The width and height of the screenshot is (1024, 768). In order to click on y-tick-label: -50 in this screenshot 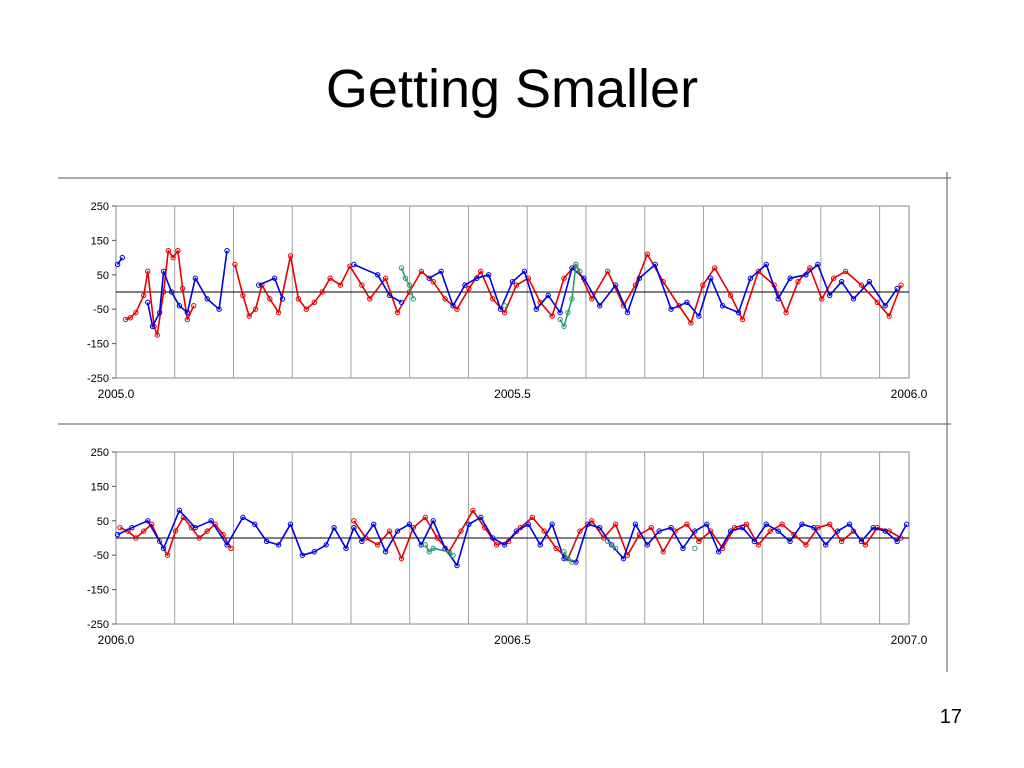, I will do `click(101, 556)`.